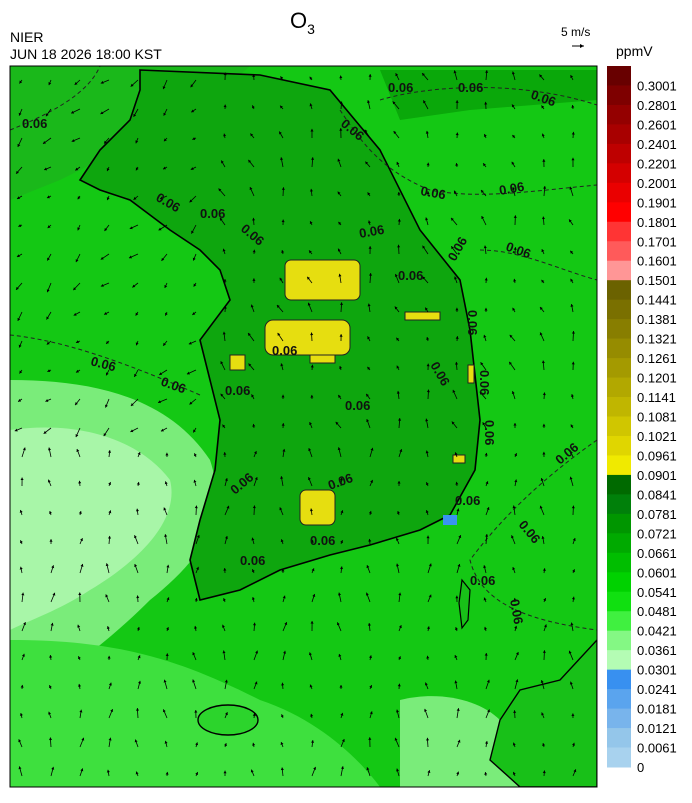 The height and width of the screenshot is (803, 692). Describe the element at coordinates (657, 124) in the screenshot. I see `colorbar-label: 0.2601` at that location.